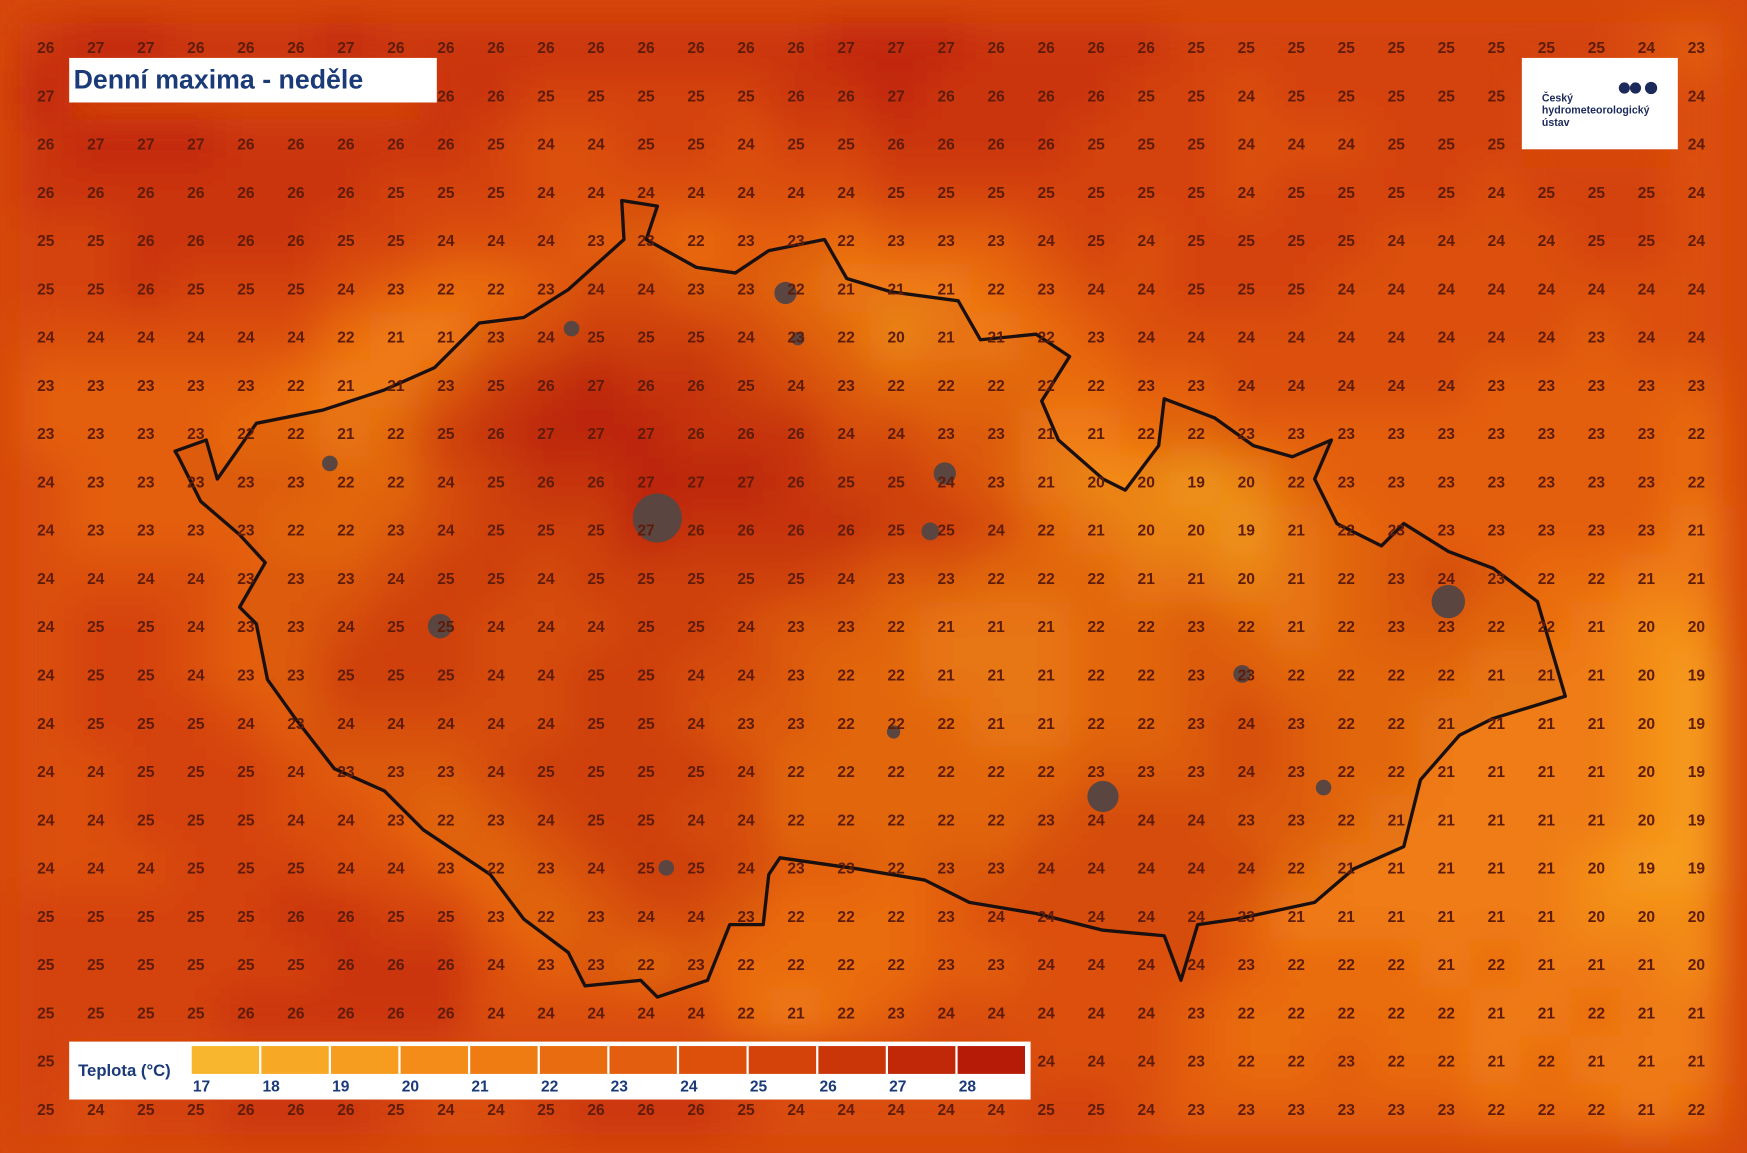 Image resolution: width=1747 pixels, height=1153 pixels. Describe the element at coordinates (1247, 482) in the screenshot. I see `temperature-value: 20` at that location.